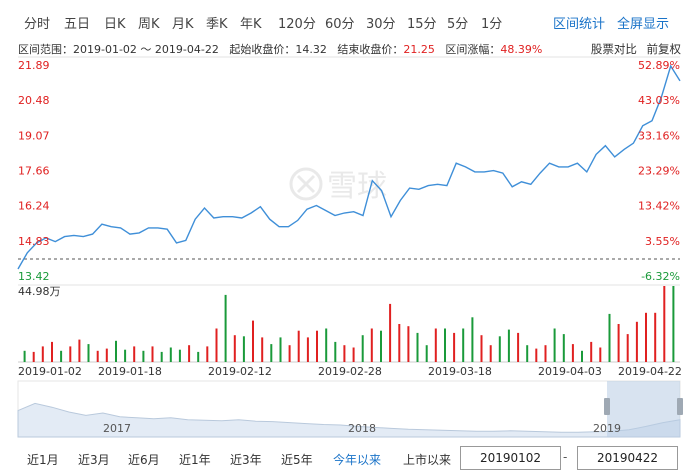 The width and height of the screenshot is (700, 476). Describe the element at coordinates (613, 49) in the screenshot. I see `stock-compare-button: 股票对比` at that location.